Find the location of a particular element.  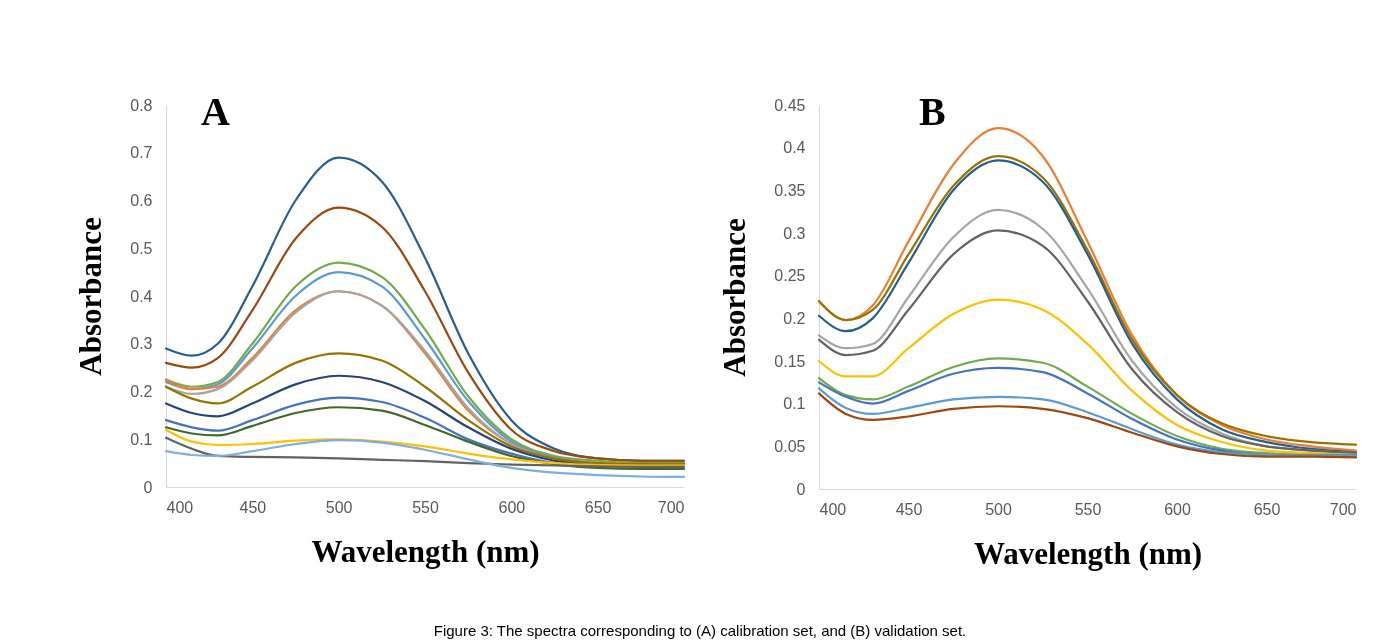

y-tick-label: 0.6 is located at coordinates (141, 200).